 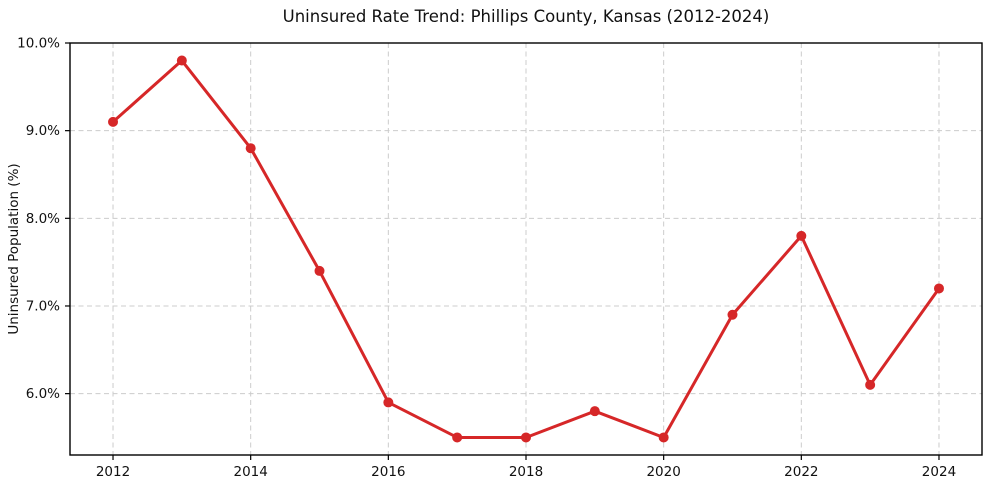 I want to click on y-axis-label: Uninsured Population (%), so click(x=14, y=249).